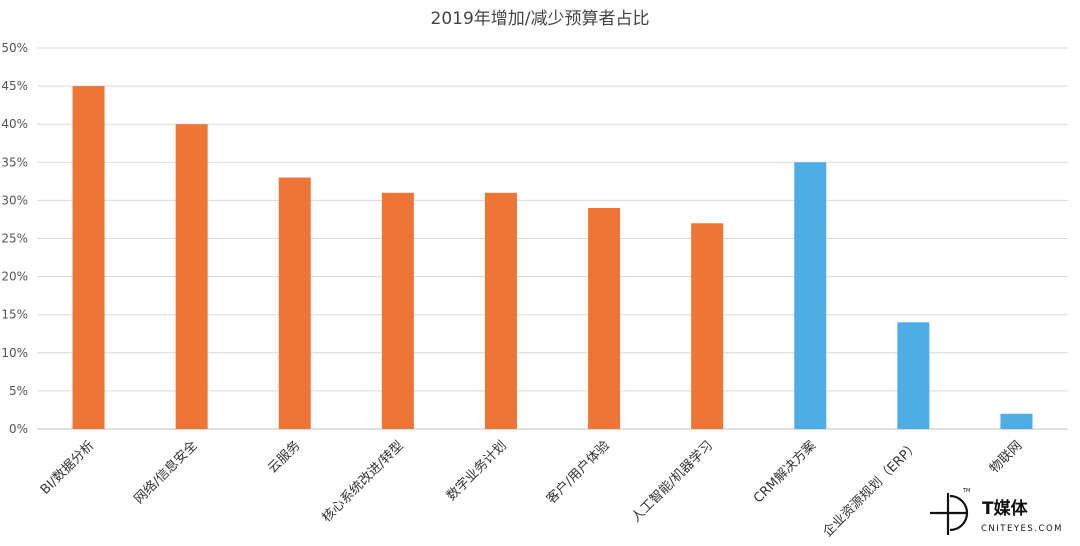 The width and height of the screenshot is (1080, 546). I want to click on y-tick-label: 5%, so click(18, 391).